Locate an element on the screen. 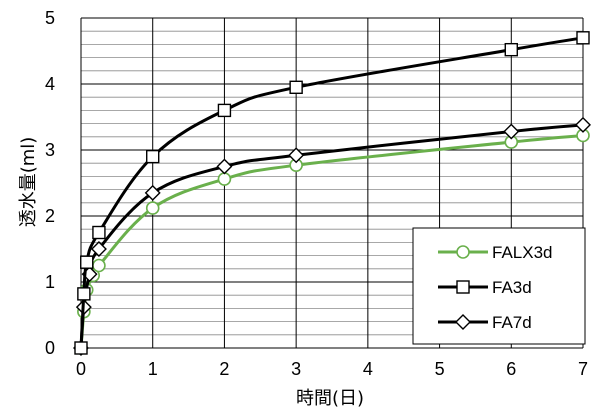 The height and width of the screenshot is (411, 592). y-tick-label: 5 is located at coordinates (50, 18).